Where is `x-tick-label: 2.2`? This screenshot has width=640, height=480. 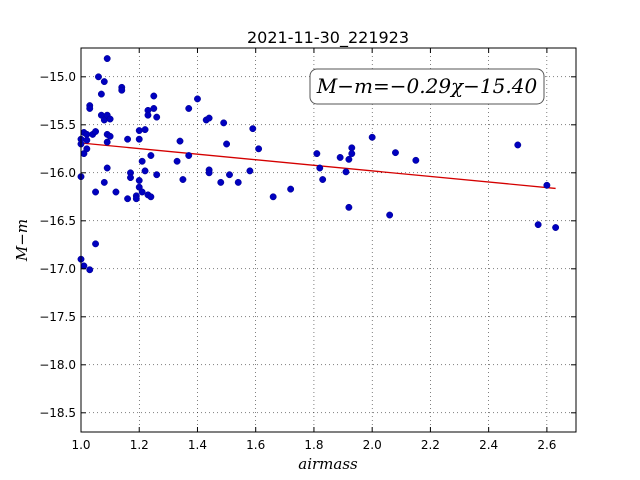
x-tick-label: 2.2 is located at coordinates (430, 445).